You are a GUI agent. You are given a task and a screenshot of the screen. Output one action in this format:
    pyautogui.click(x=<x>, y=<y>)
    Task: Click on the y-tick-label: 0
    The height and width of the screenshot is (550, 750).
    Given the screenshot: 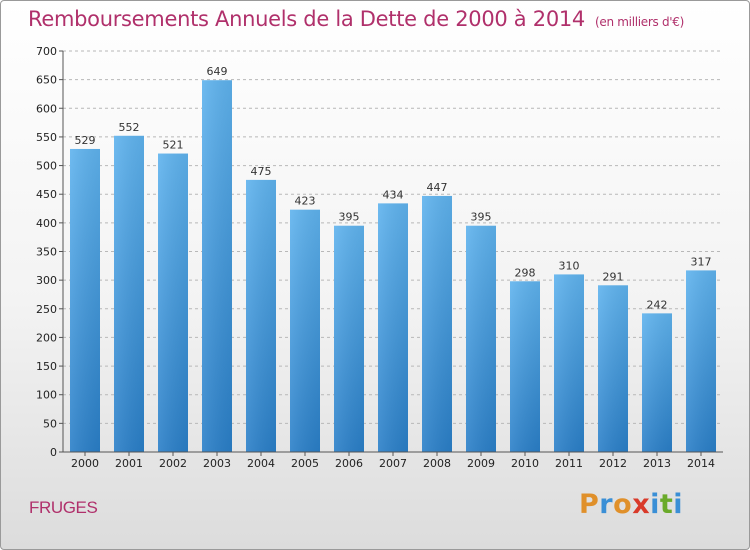 What is the action you would take?
    pyautogui.click(x=53, y=452)
    